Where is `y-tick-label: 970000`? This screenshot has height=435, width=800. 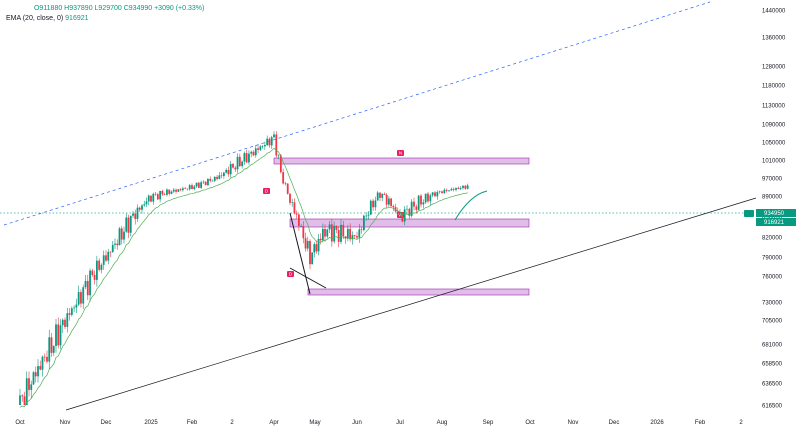 y-tick-label: 970000 is located at coordinates (772, 180).